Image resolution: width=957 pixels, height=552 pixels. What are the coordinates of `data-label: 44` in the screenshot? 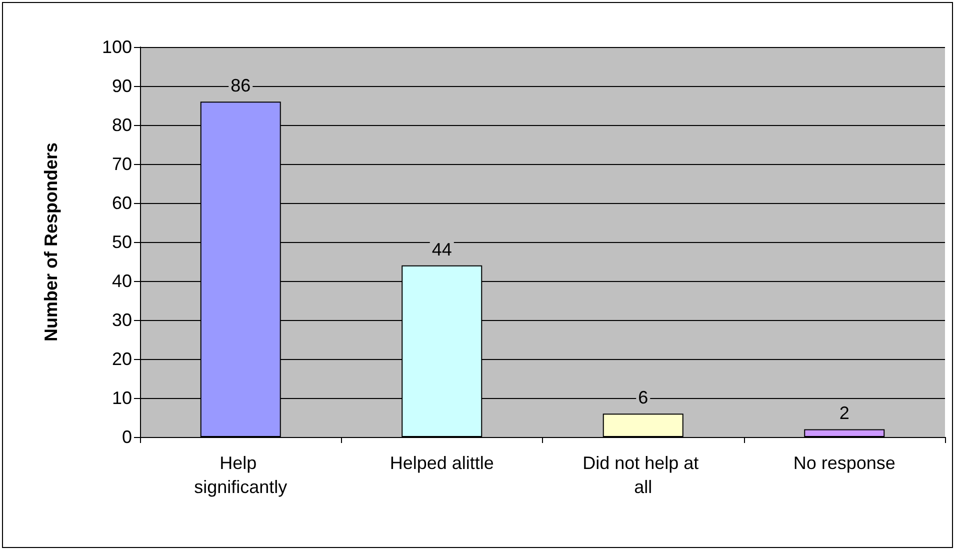 It's located at (442, 249).